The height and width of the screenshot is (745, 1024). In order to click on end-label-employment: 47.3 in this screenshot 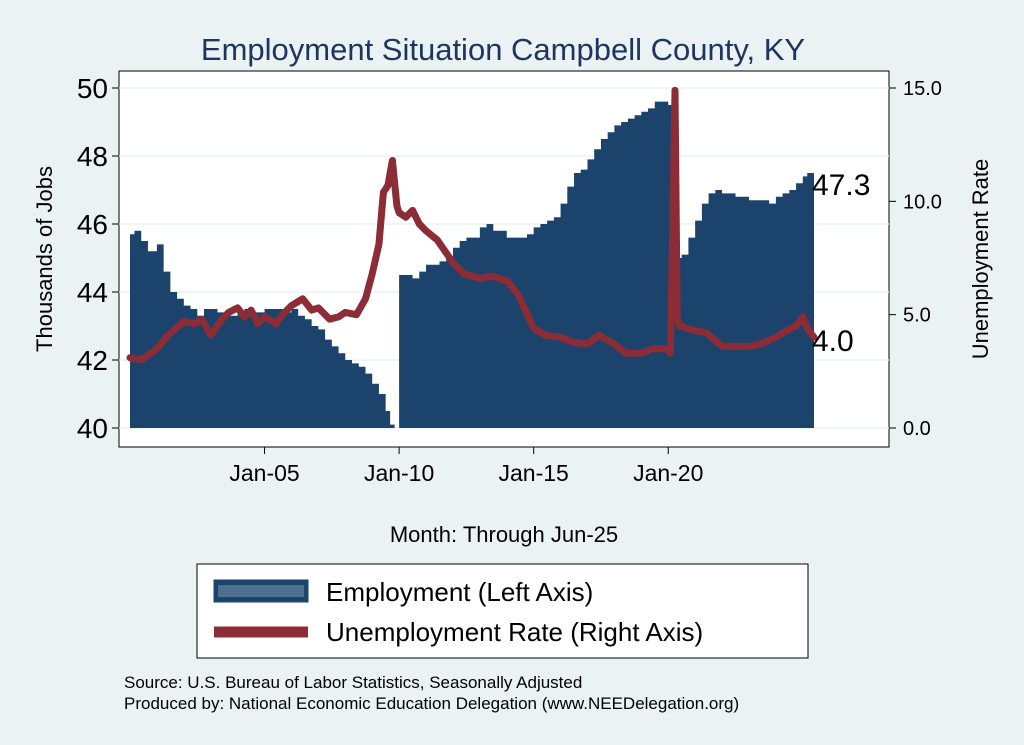, I will do `click(841, 185)`.